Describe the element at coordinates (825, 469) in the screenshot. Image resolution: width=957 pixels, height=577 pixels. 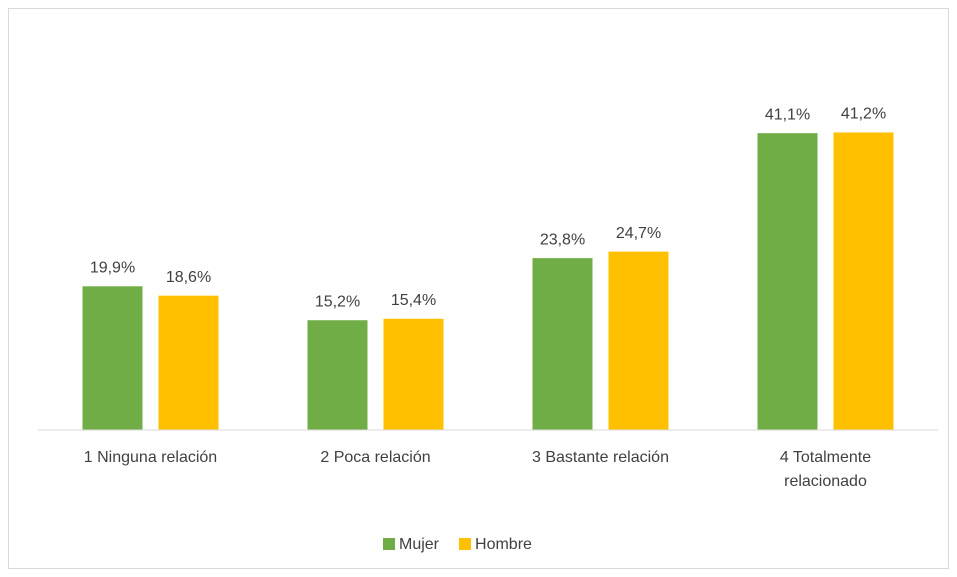
I see `x-tick-label: 4 Totalmente relacionado` at that location.